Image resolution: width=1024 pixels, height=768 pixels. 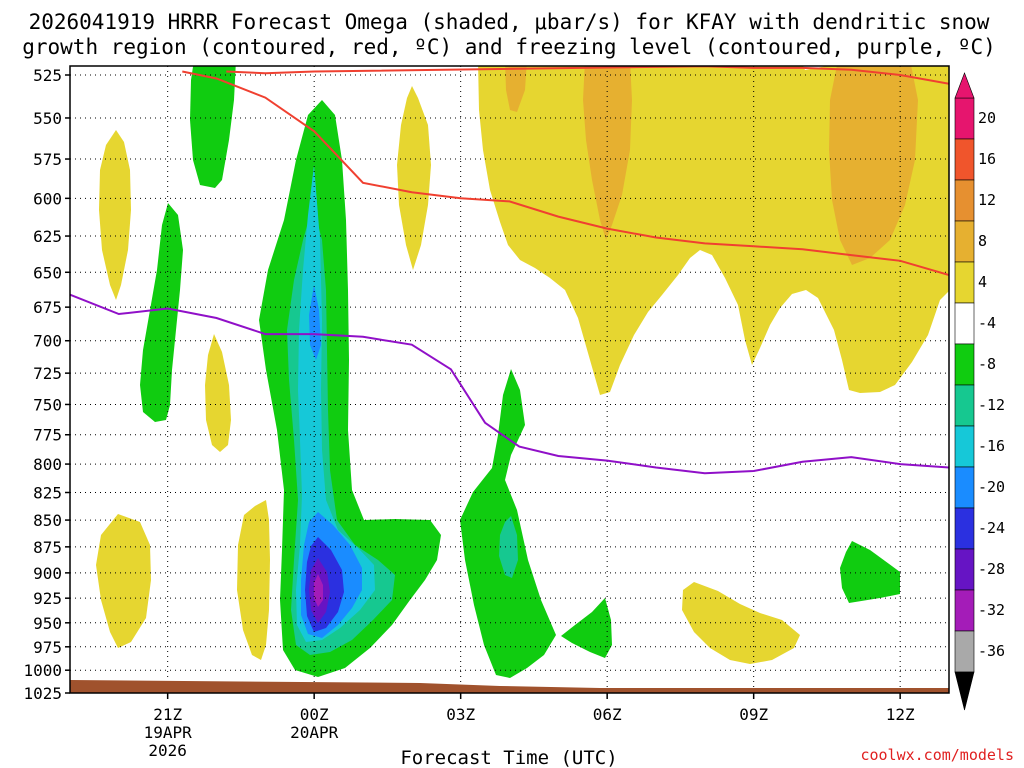 What do you see at coordinates (516, 89) in the screenshot?
I see `omega-sinking-max-c` at bounding box center [516, 89].